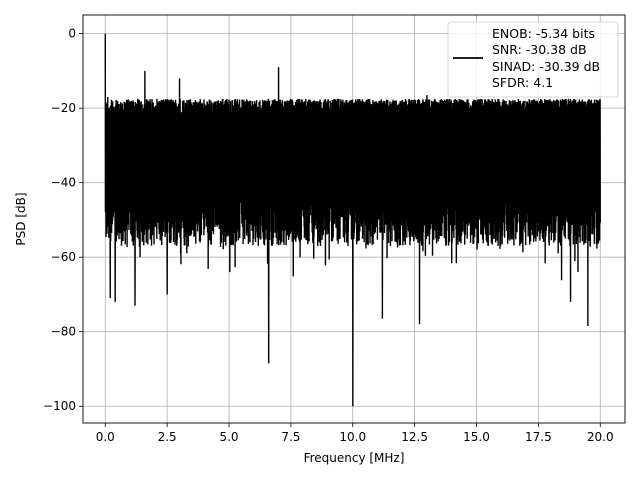  I want to click on x-axis: 0.0 2.5 5.0 7.5 10.0 12.5 15.0 17.5 20.0, so click(355, 433).